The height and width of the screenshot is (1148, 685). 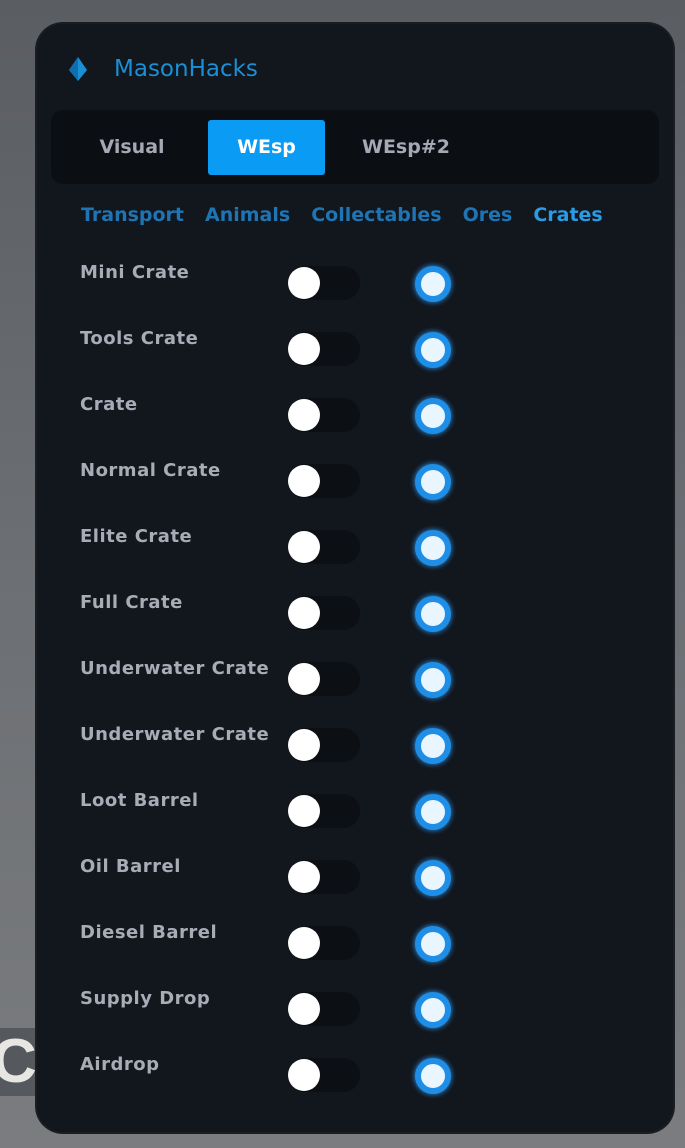 I want to click on subtab-animals: Animals, so click(x=248, y=215).